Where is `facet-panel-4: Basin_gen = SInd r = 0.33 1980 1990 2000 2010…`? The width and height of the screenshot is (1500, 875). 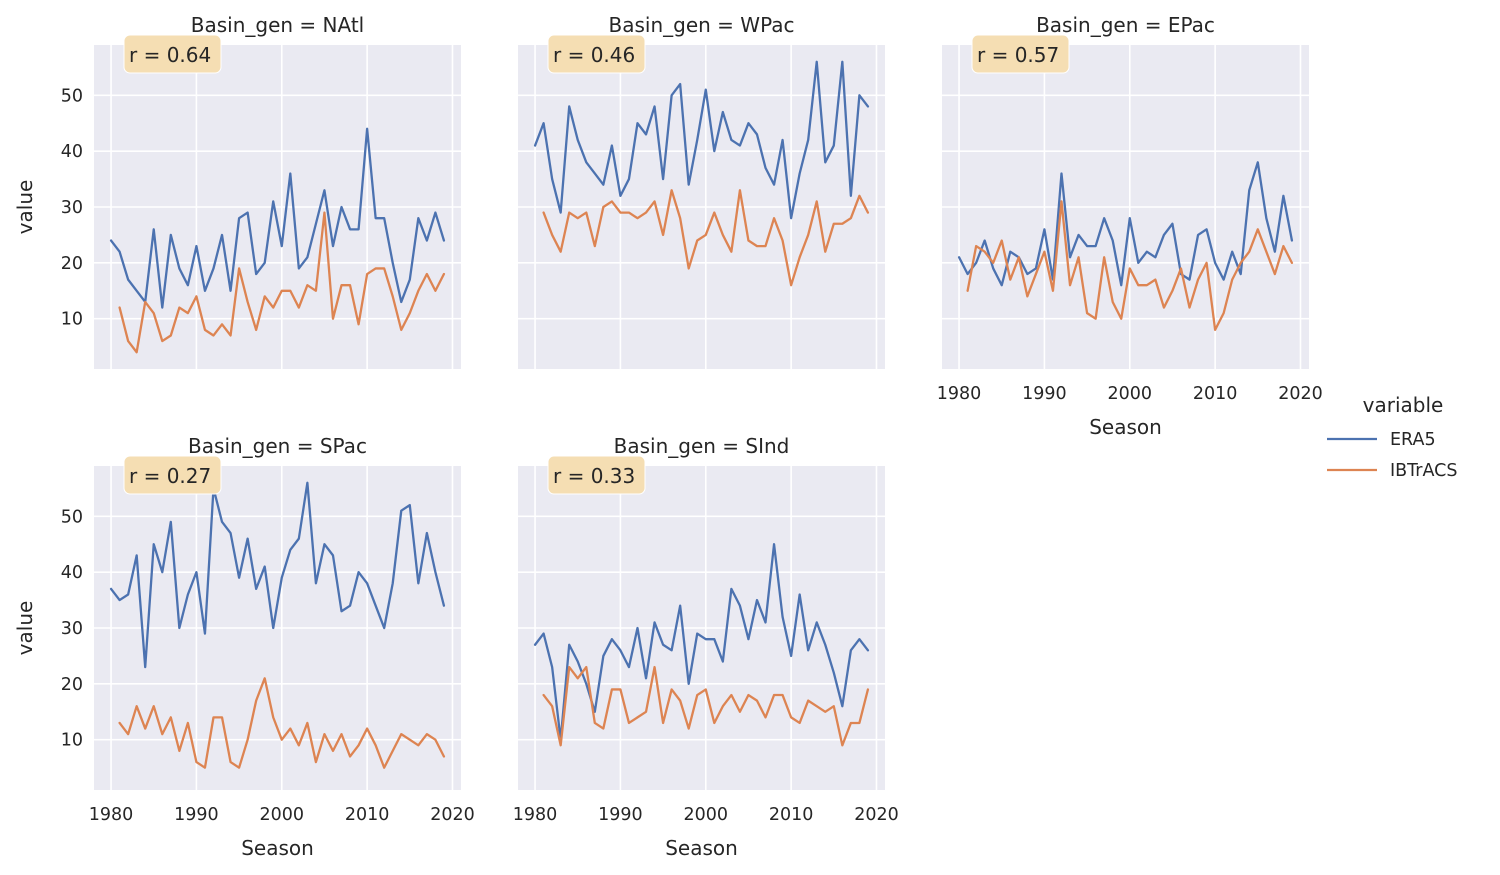
facet-panel-4: Basin_gen = SInd r = 0.33 1980 1990 2000 2010… is located at coordinates (706, 647).